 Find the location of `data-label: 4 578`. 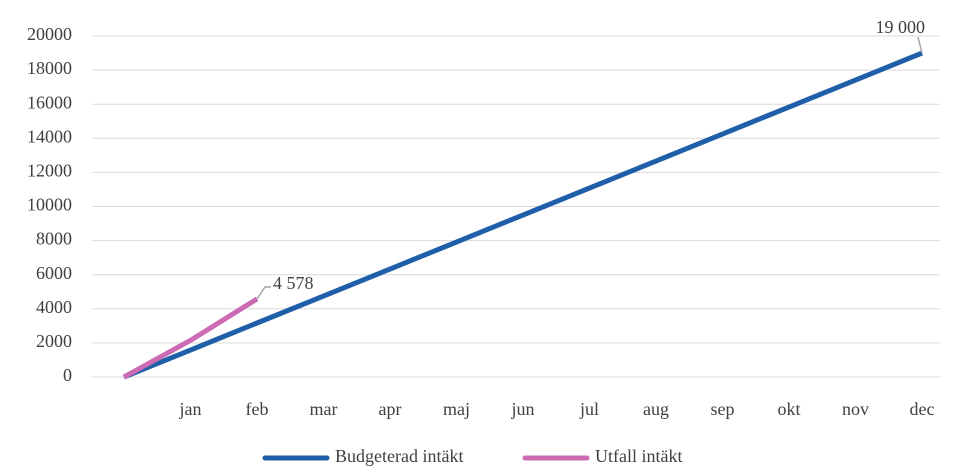

data-label: 4 578 is located at coordinates (293, 283).